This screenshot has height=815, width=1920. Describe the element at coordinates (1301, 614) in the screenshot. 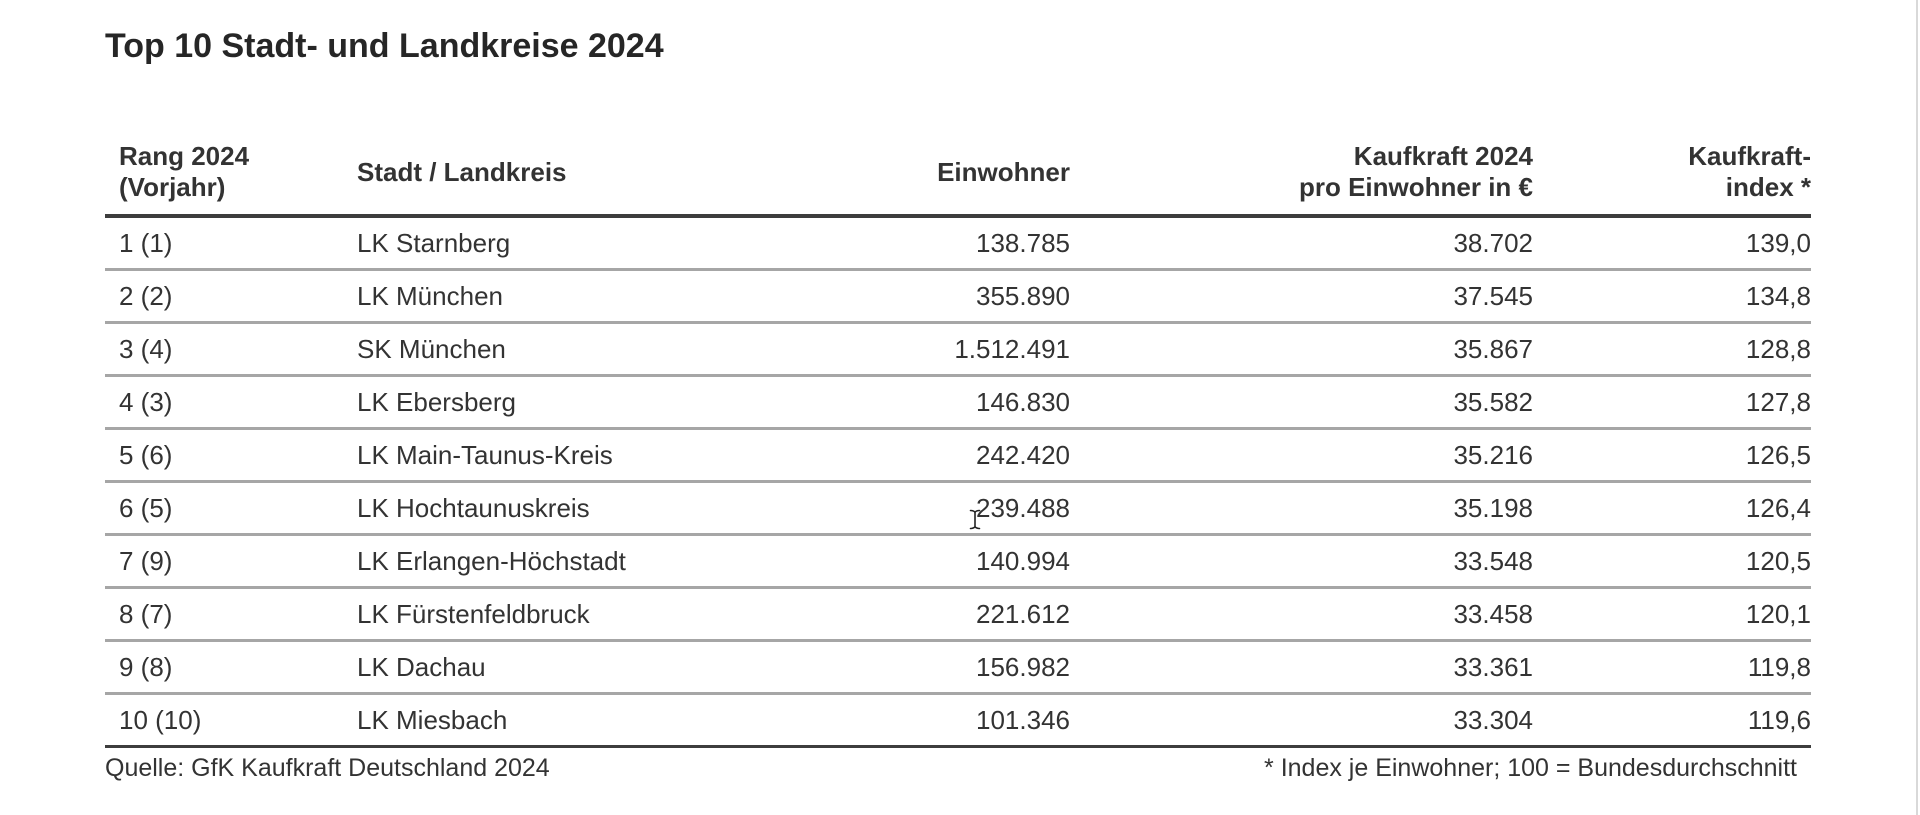

I see `kaufkraft-cell: 33.458` at that location.